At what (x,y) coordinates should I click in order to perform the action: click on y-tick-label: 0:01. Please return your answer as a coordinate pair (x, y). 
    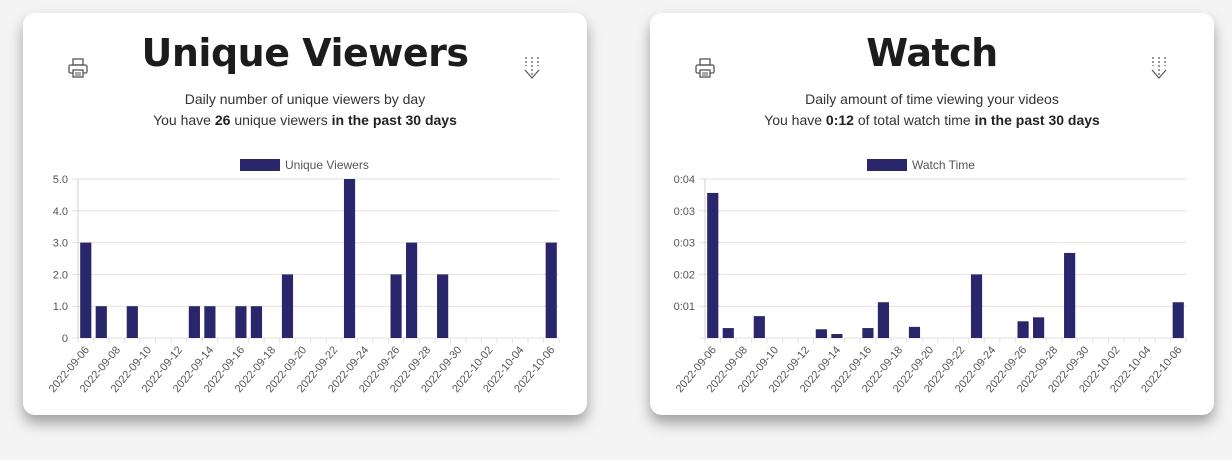
    Looking at the image, I should click on (684, 307).